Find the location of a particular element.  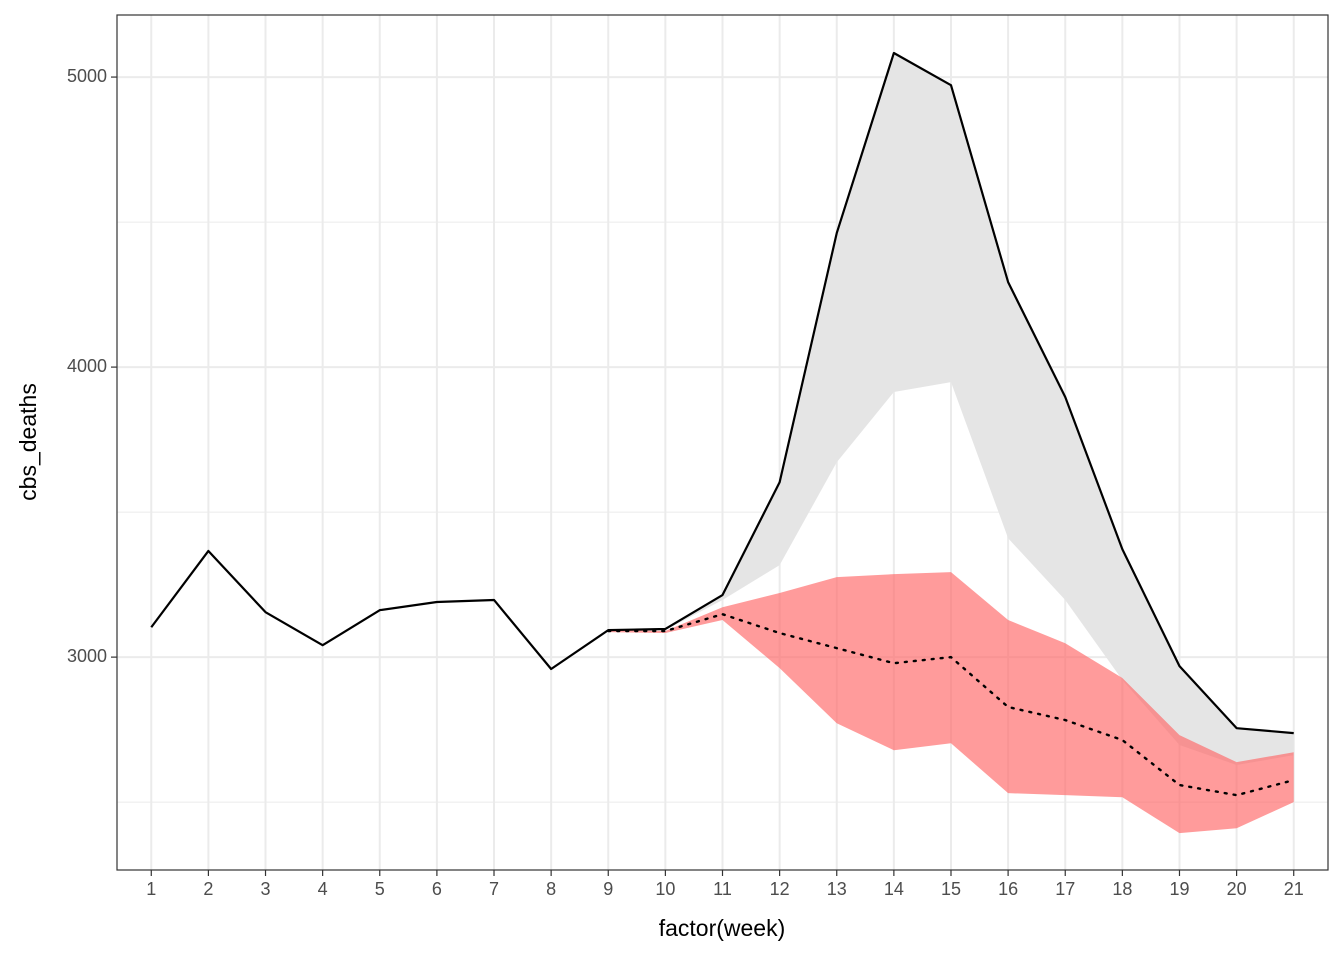

x-tick-label: 19 is located at coordinates (1179, 889).